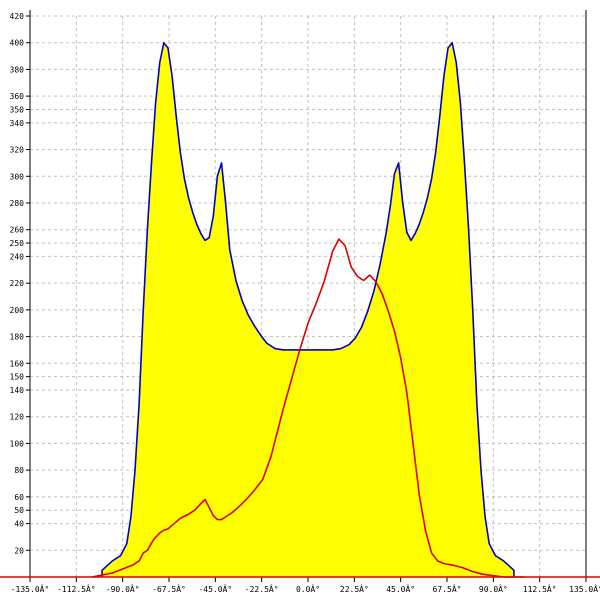  I want to click on y-tick-label: 420, so click(17, 16).